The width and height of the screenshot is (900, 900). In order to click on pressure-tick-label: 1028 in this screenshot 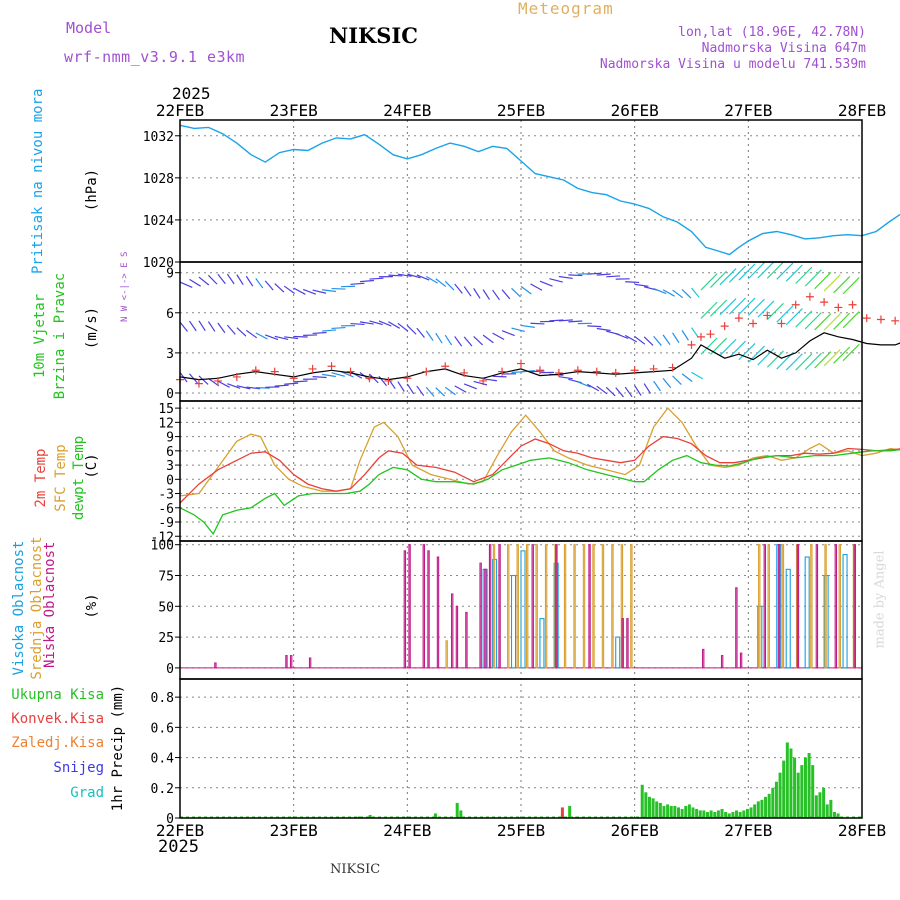, I will do `click(158, 179)`.